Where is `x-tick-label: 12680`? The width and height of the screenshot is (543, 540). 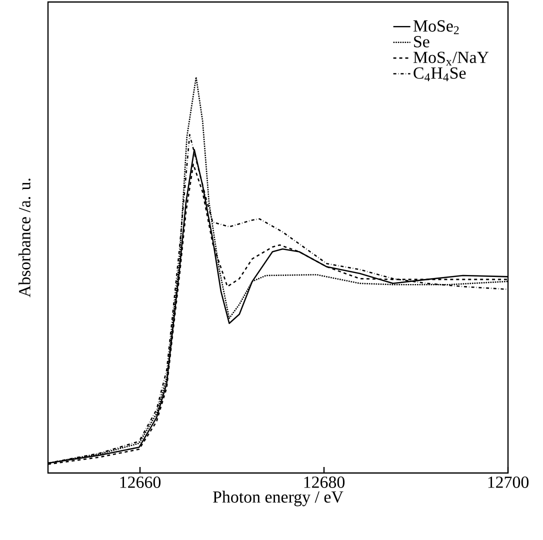
x-tick-label: 12680 is located at coordinates (324, 482).